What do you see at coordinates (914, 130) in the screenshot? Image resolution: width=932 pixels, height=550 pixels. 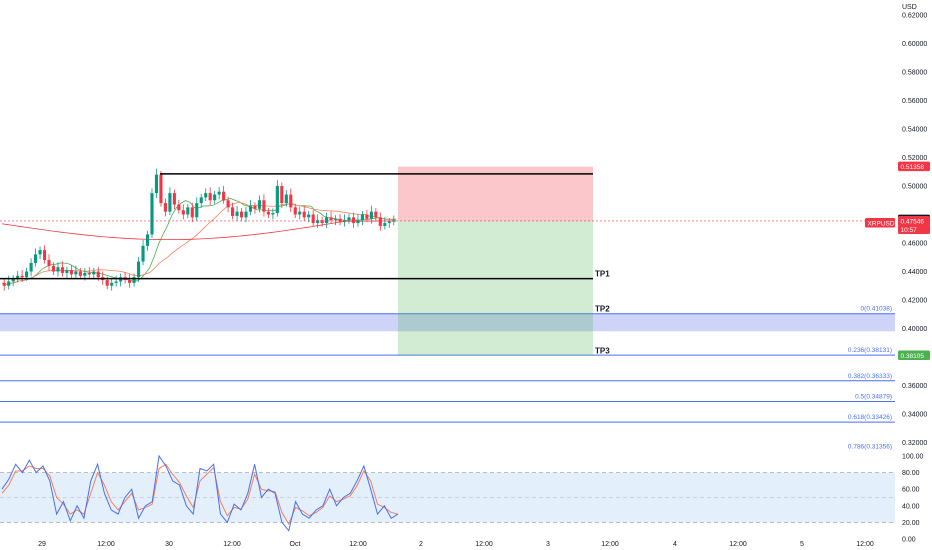 I see `price-tick-label: 0.54000` at bounding box center [914, 130].